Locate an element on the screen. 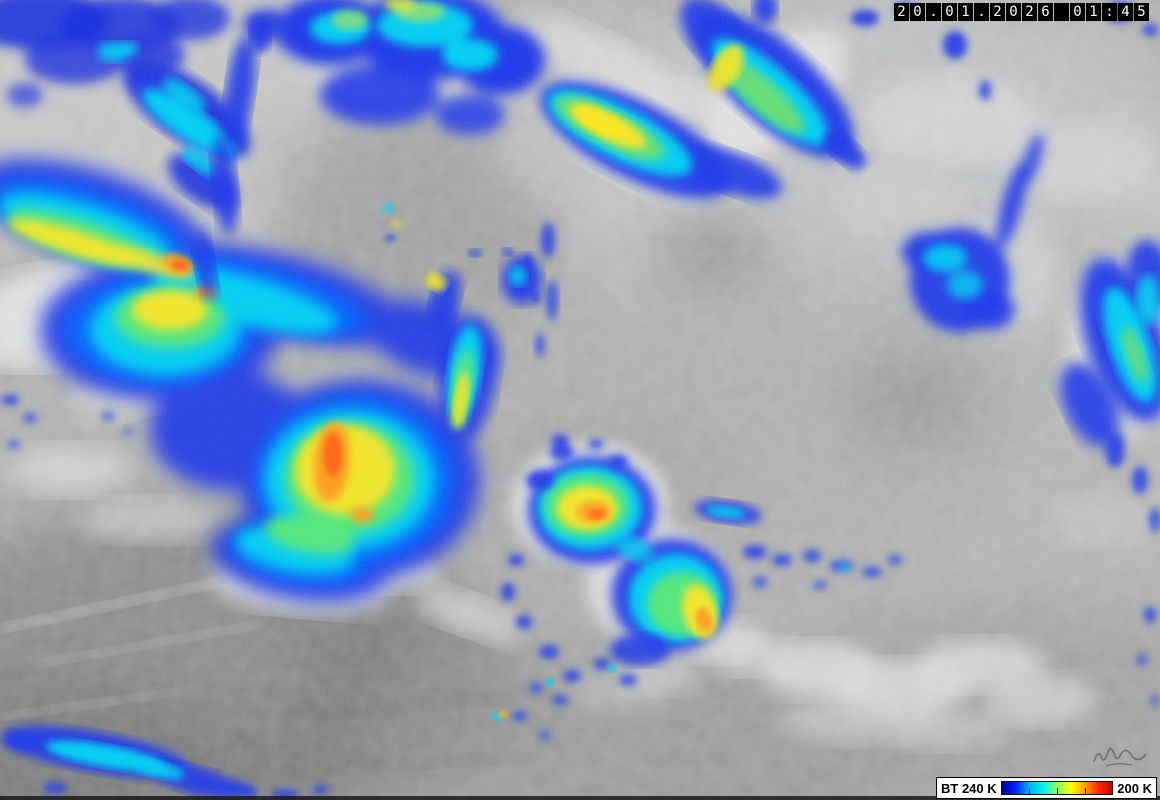 The width and height of the screenshot is (1160, 800). legend-max-label: 200 K is located at coordinates (1134, 788).